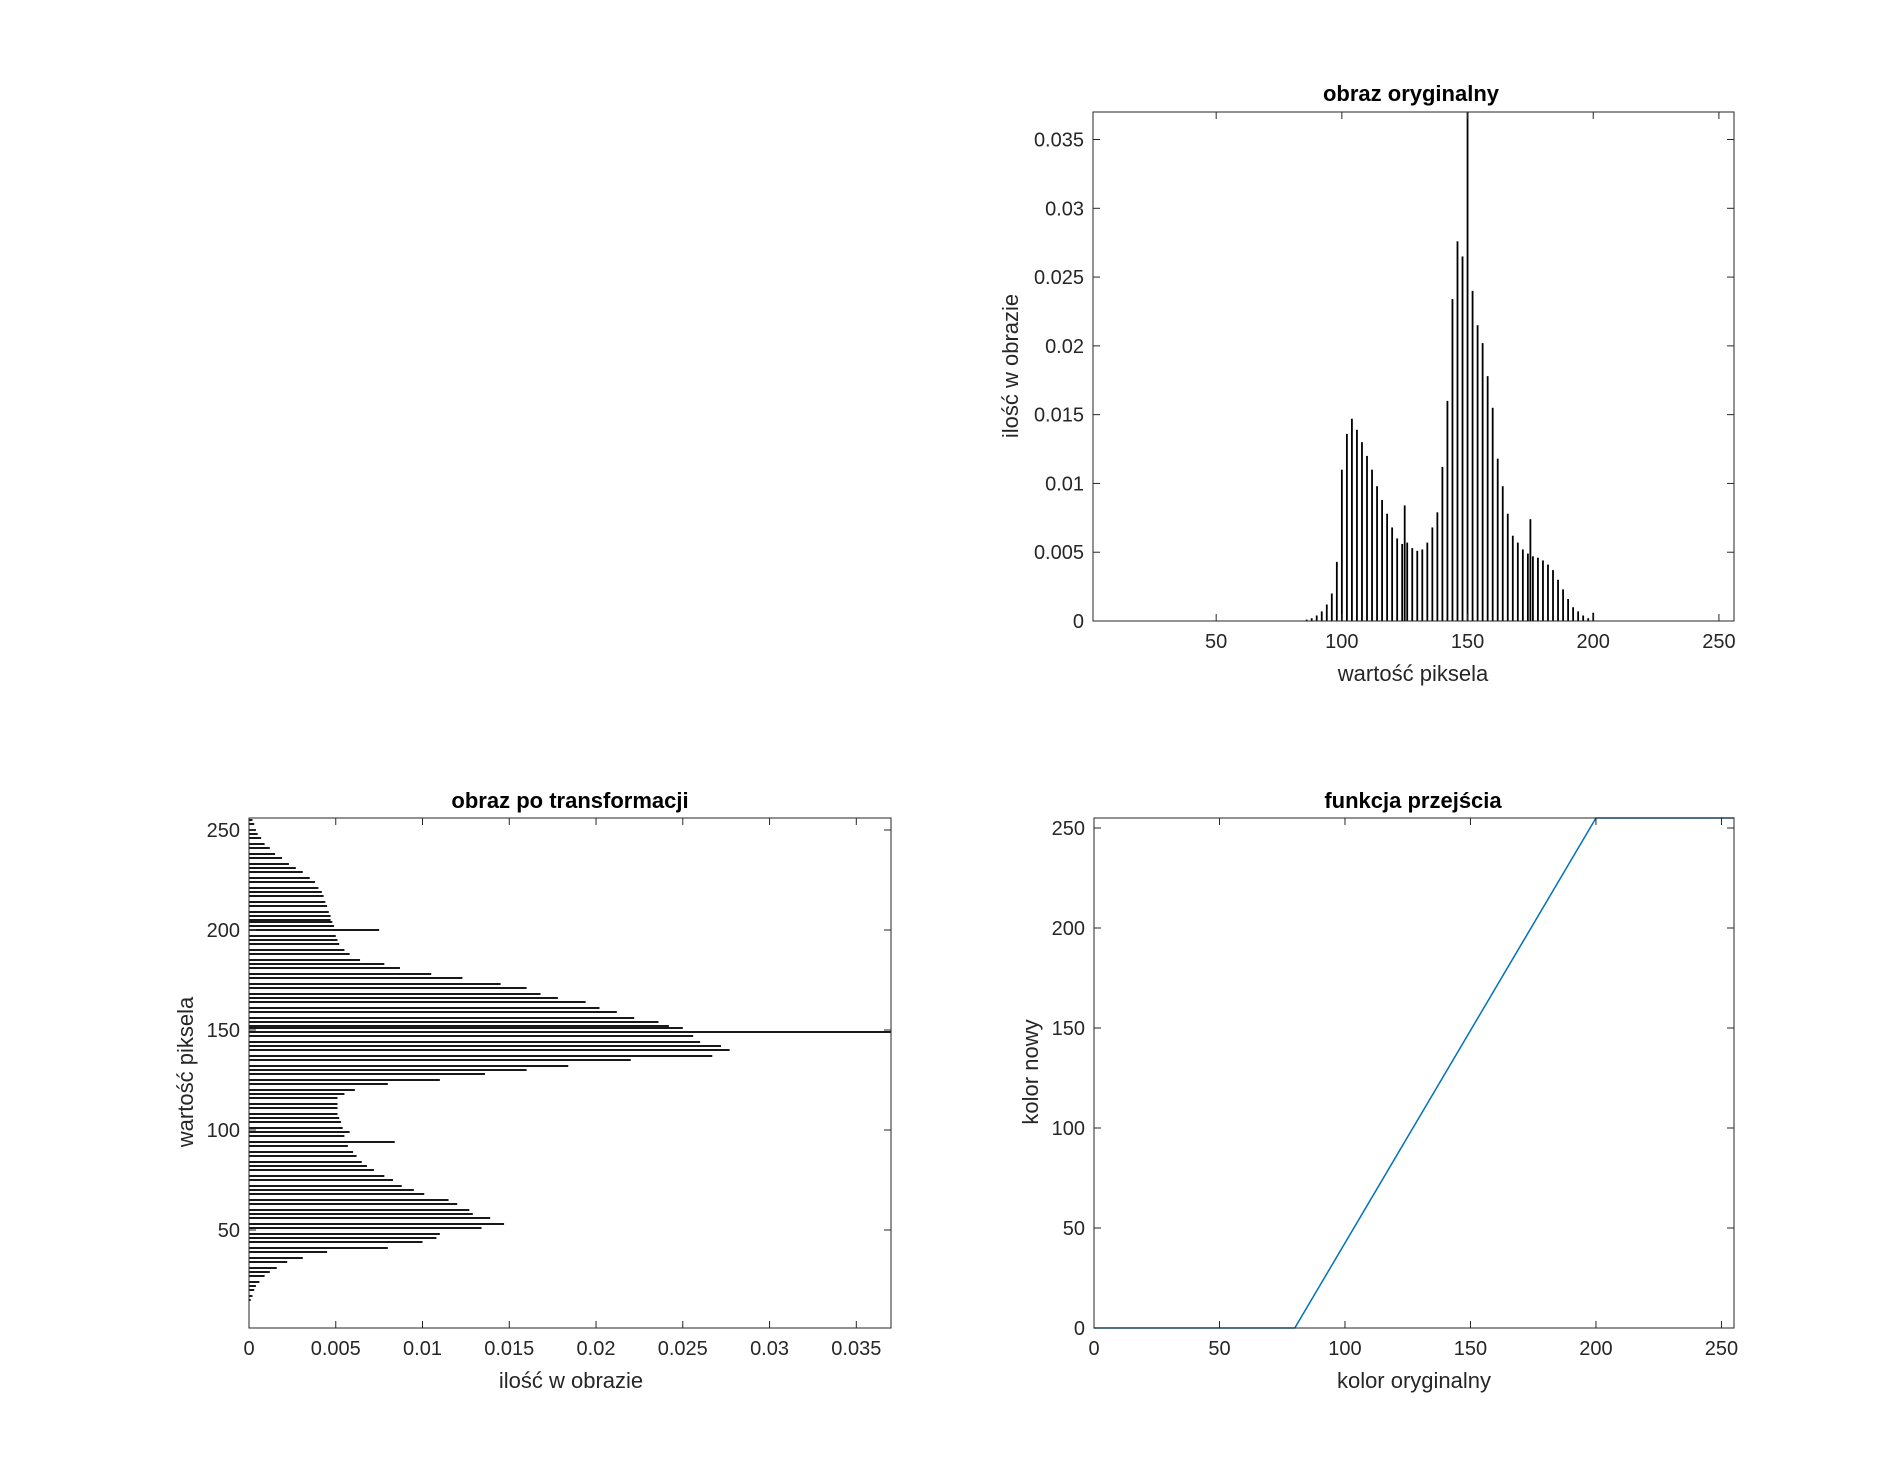  What do you see at coordinates (336, 1349) in the screenshot?
I see `x-tick-label: 0.005` at bounding box center [336, 1349].